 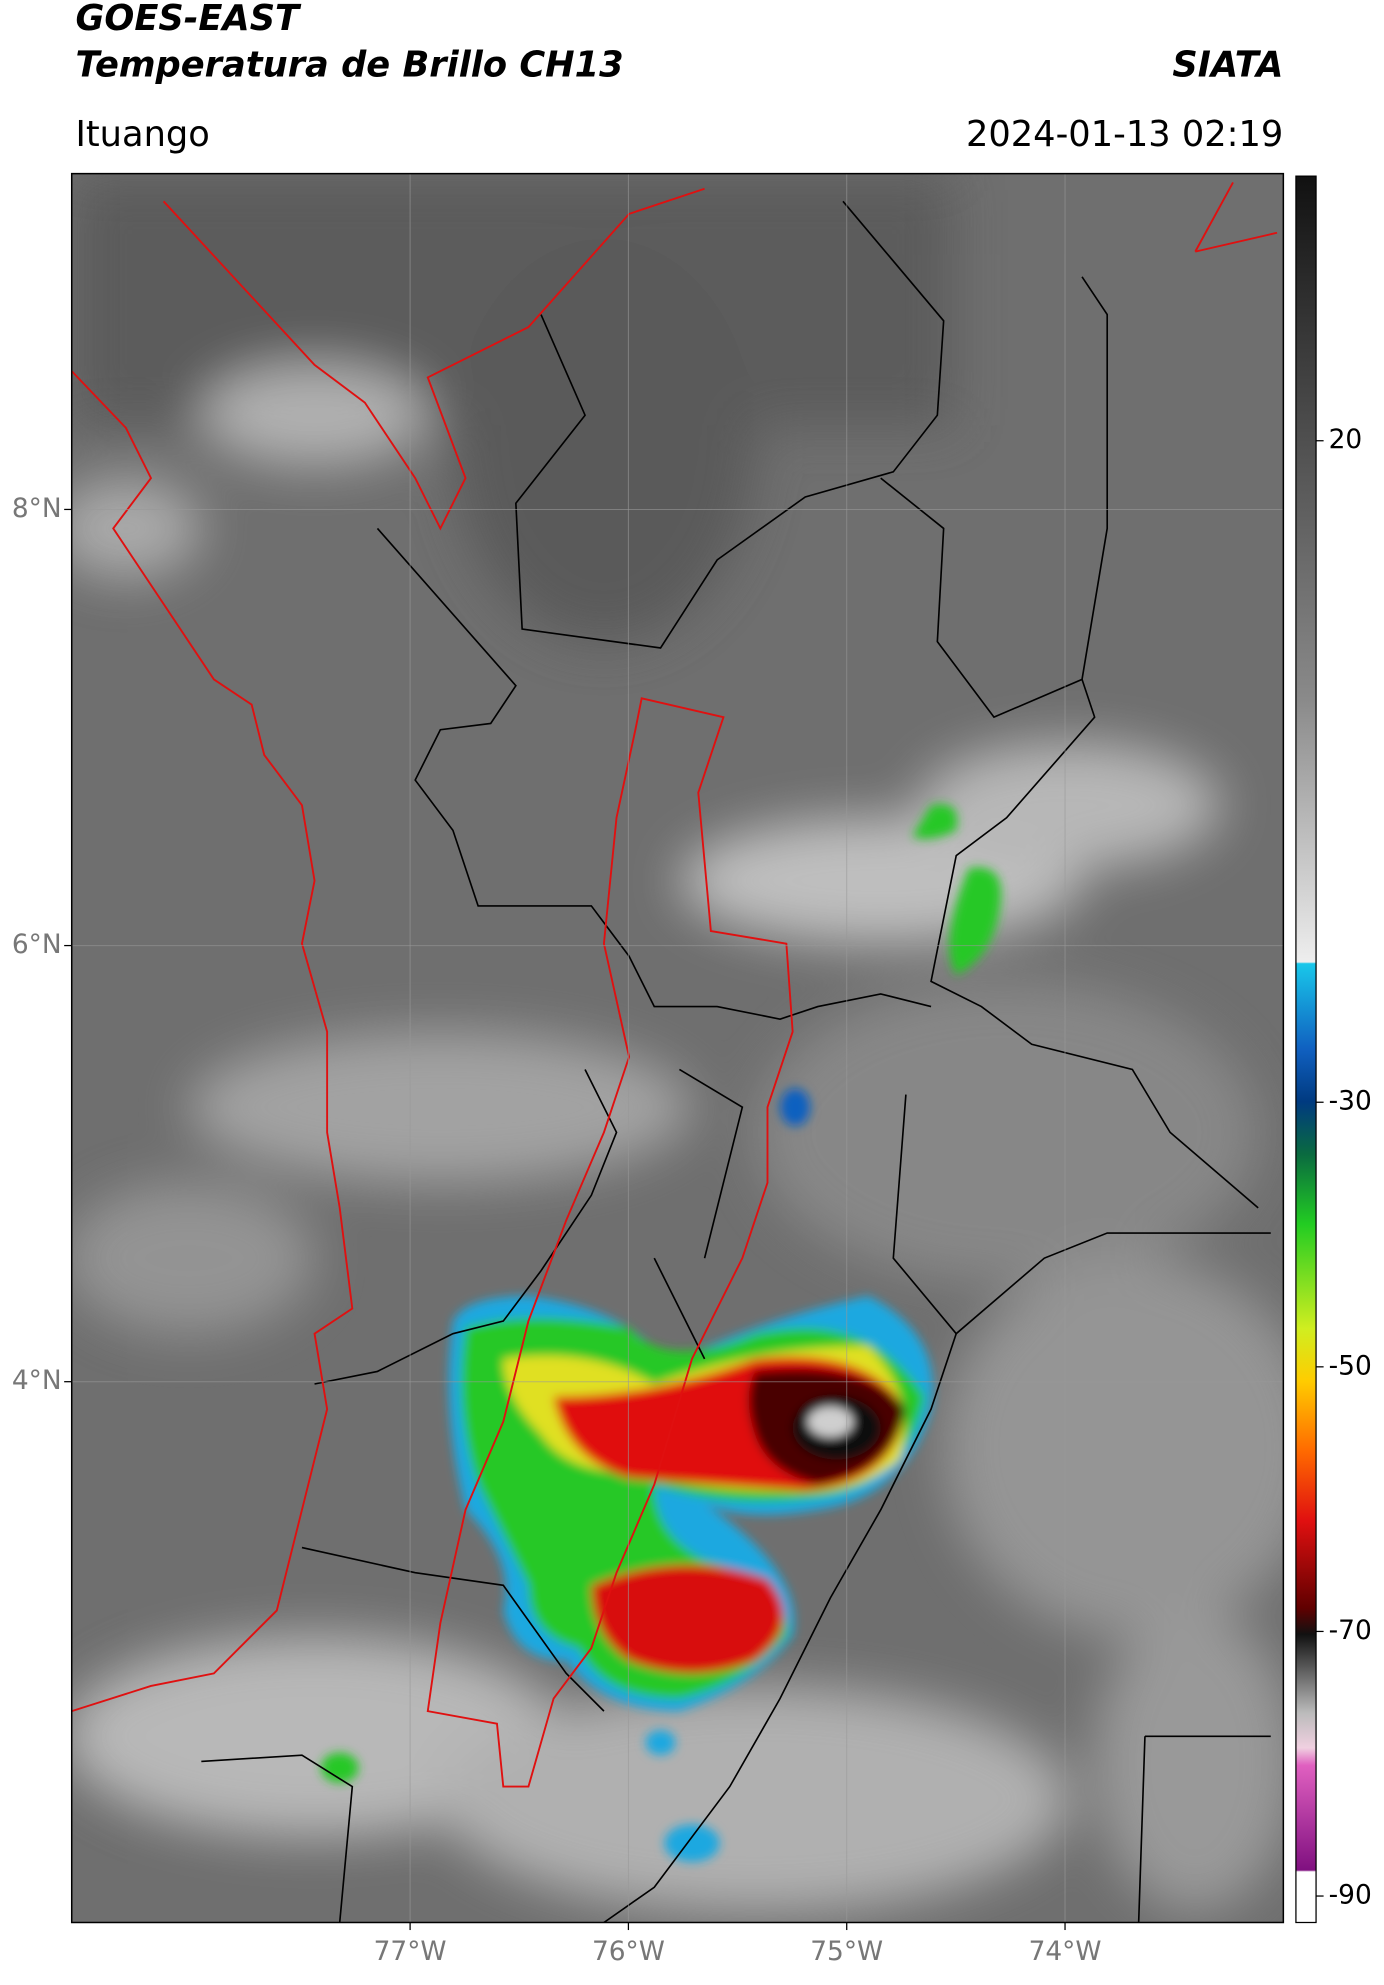 I want to click on datetime: 2024-01-13 02:19, so click(x=1124, y=134).